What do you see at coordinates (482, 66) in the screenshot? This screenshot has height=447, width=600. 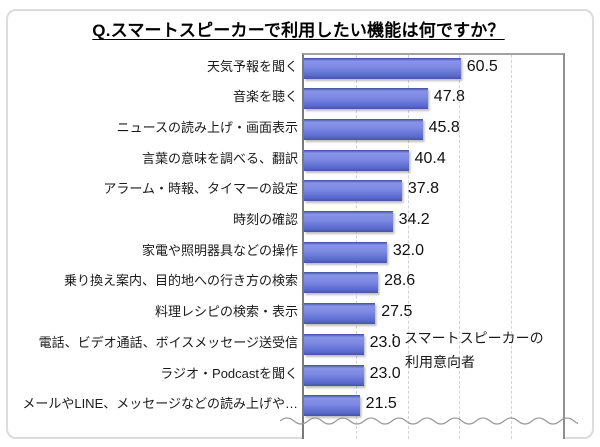 I see `value-label: 60.5` at bounding box center [482, 66].